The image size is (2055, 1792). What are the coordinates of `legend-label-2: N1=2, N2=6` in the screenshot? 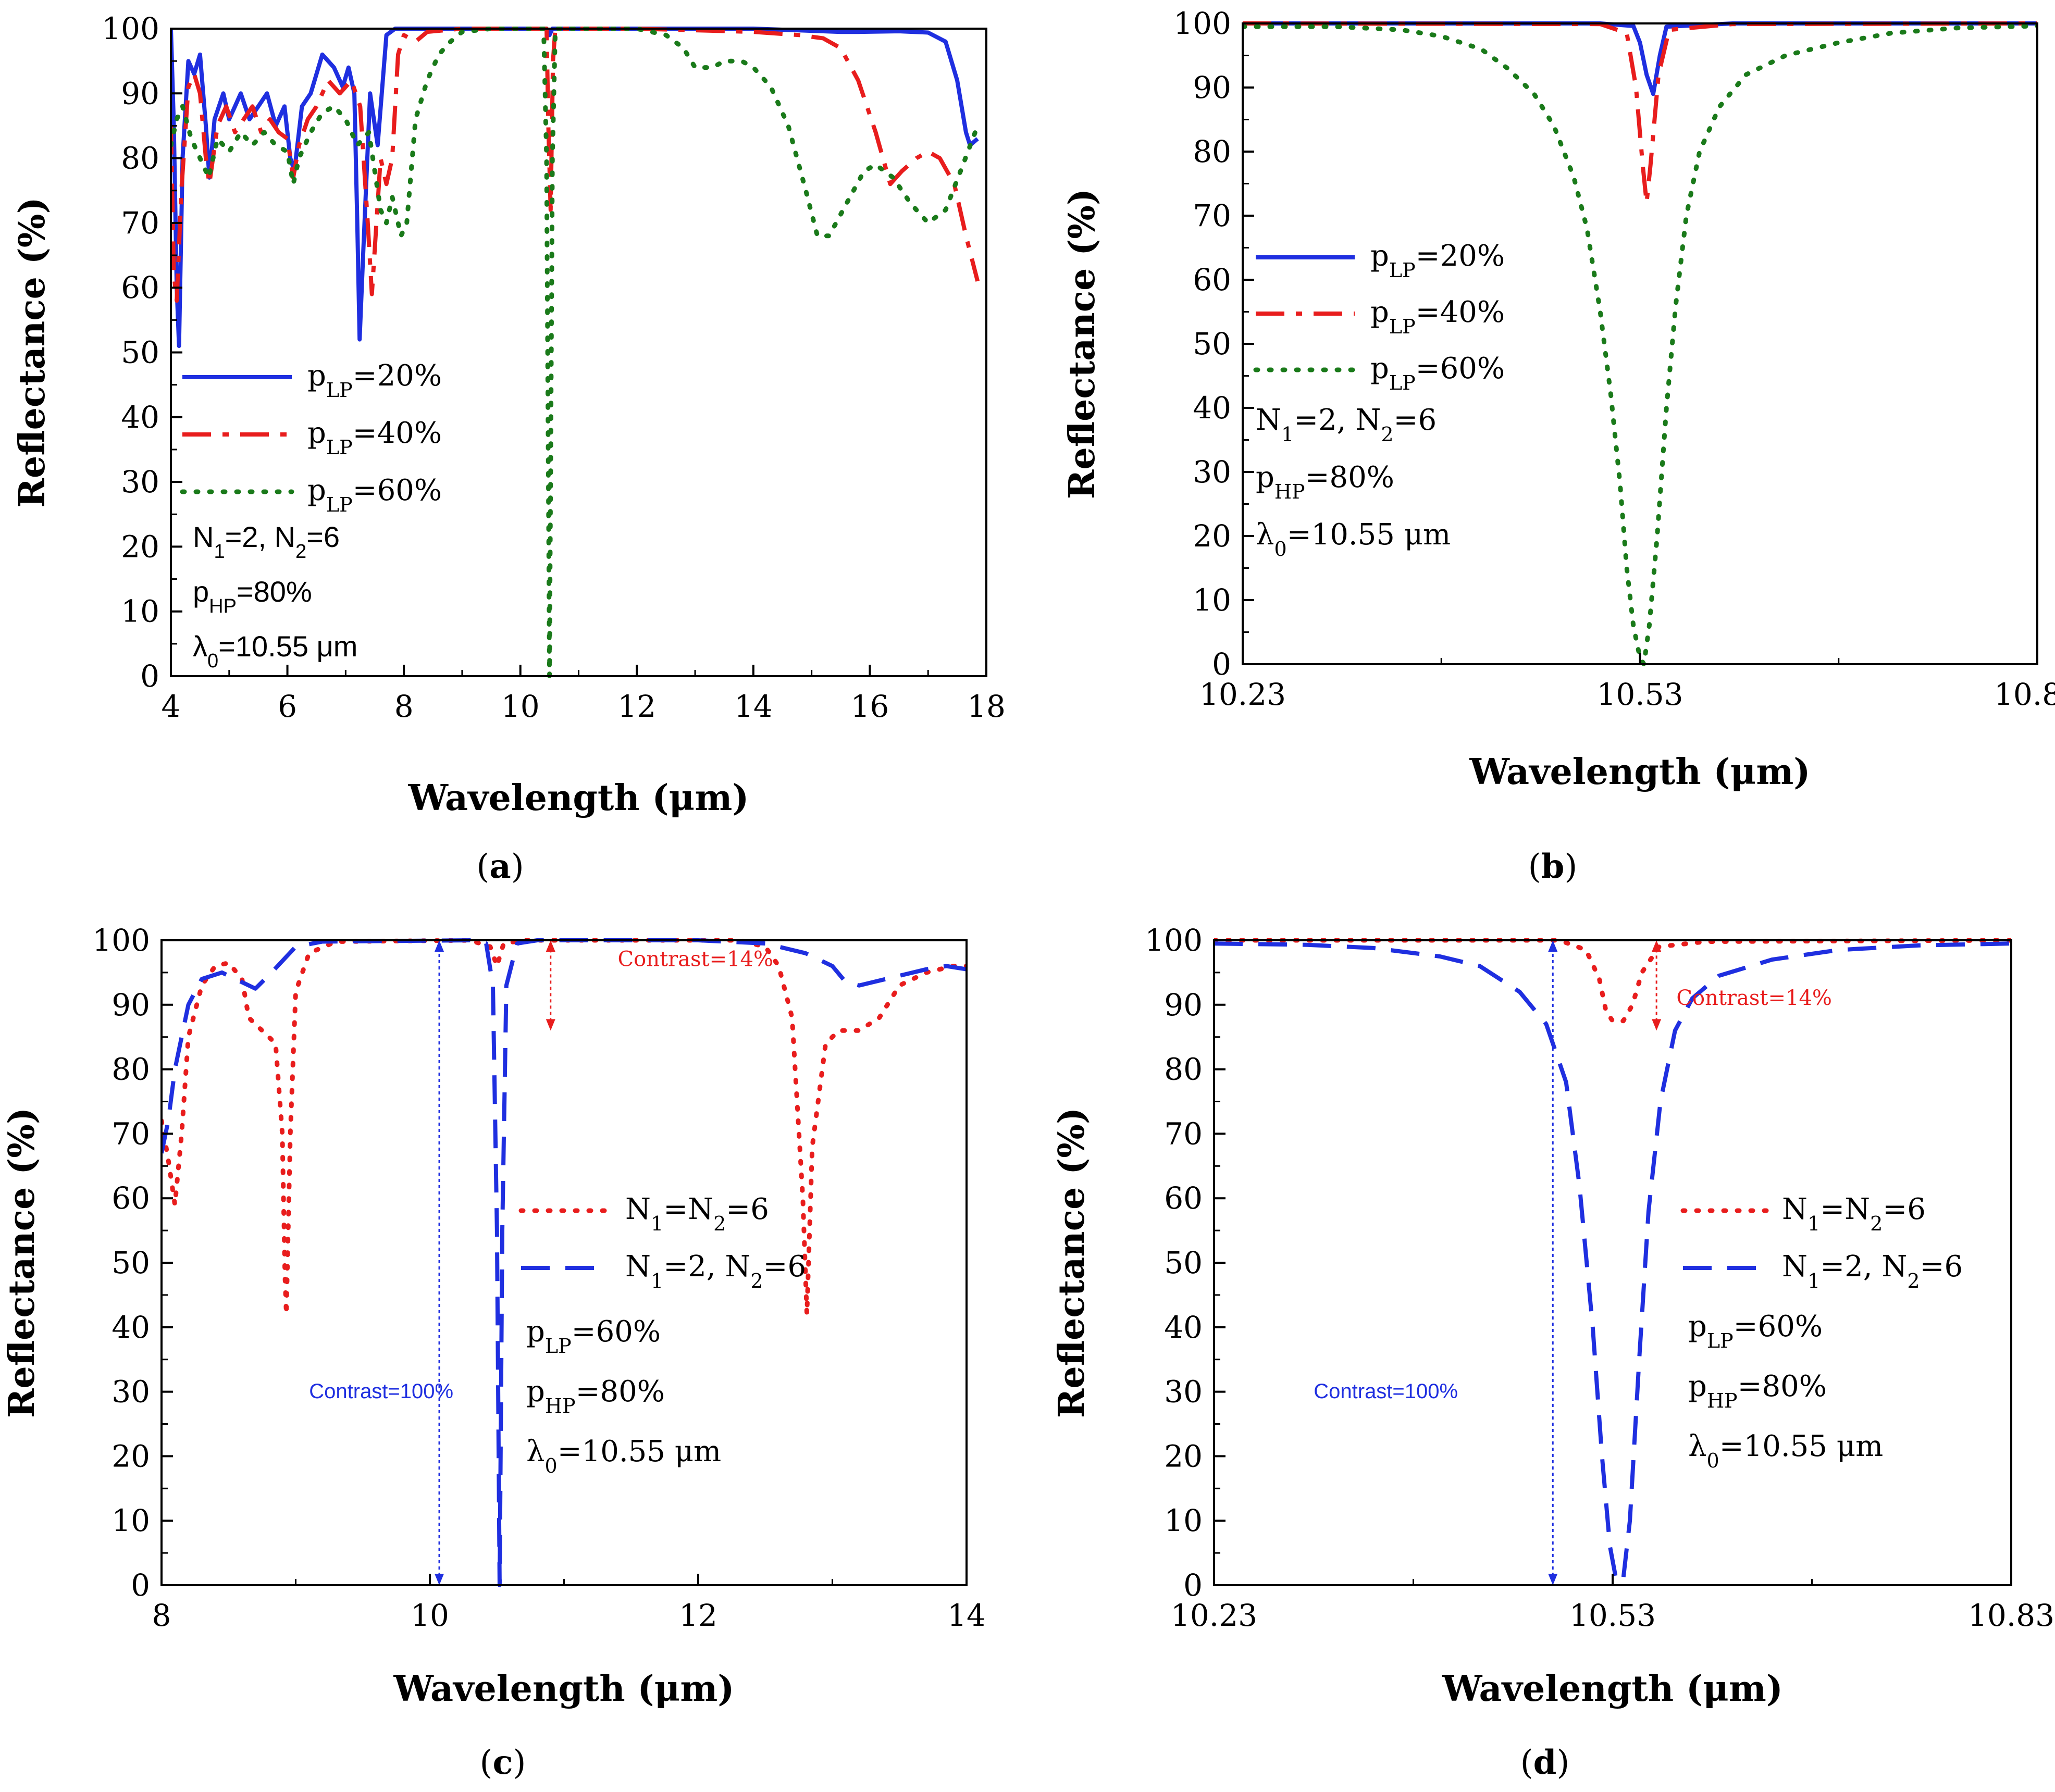 It's located at (715, 1271).